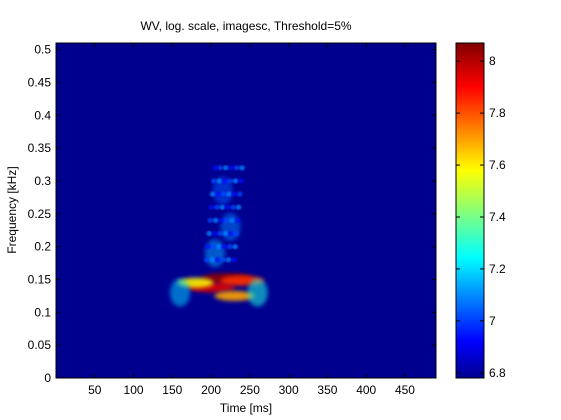  What do you see at coordinates (289, 390) in the screenshot?
I see `x-tick-label: 300` at bounding box center [289, 390].